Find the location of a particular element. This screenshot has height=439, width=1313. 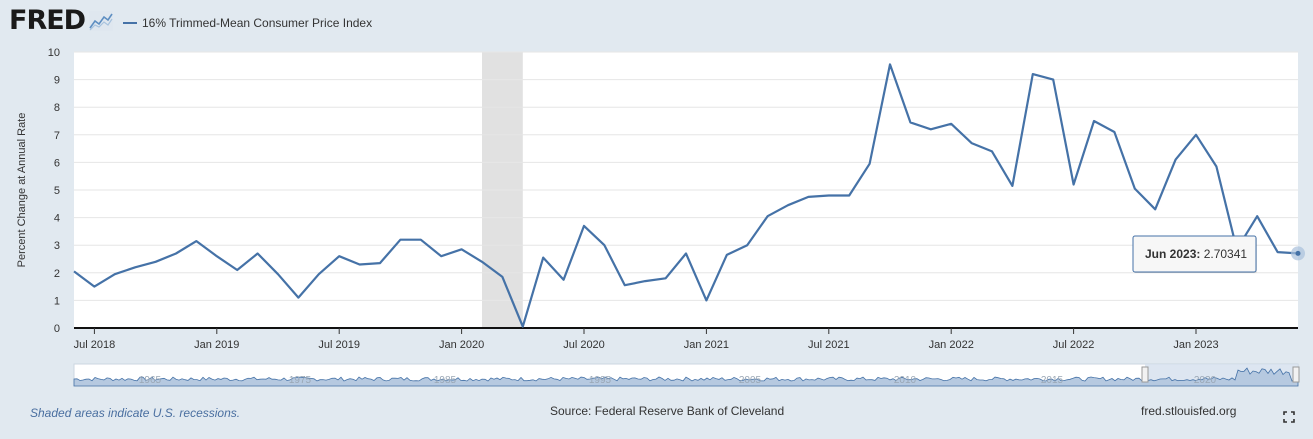

tooltip-text: Jun 2023: 2.70341 is located at coordinates (1196, 254).